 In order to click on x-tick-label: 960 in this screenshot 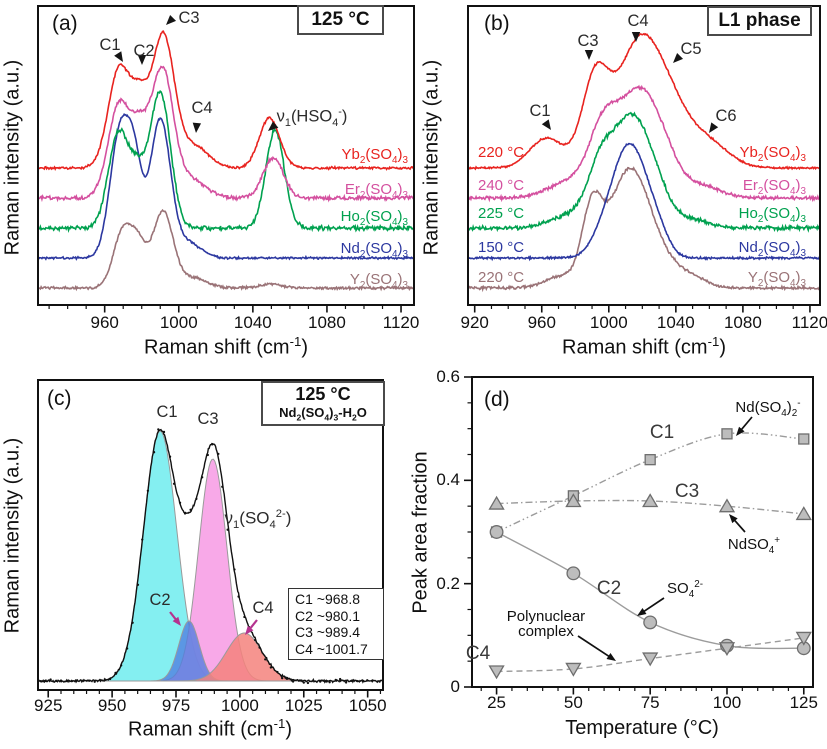, I will do `click(104, 322)`.